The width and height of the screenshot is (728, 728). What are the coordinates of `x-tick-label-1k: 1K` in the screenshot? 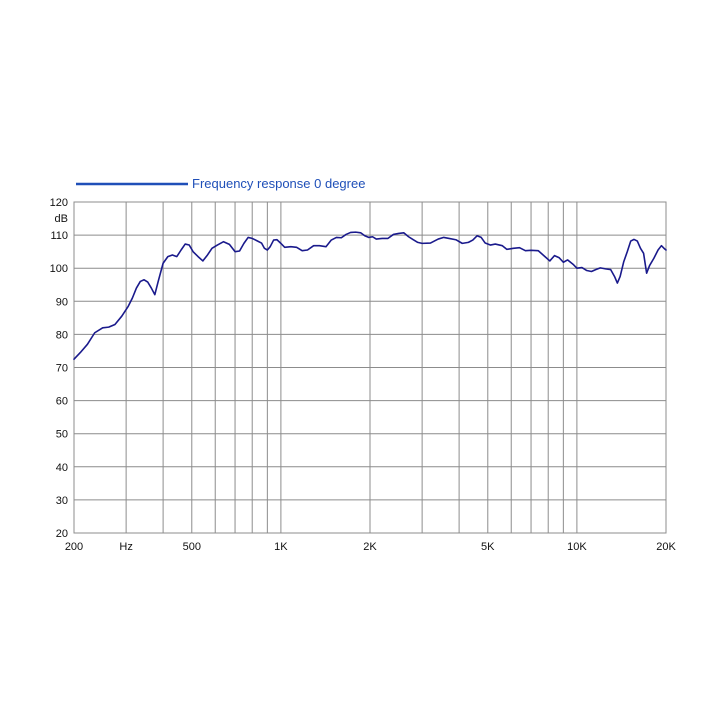 It's located at (281, 547).